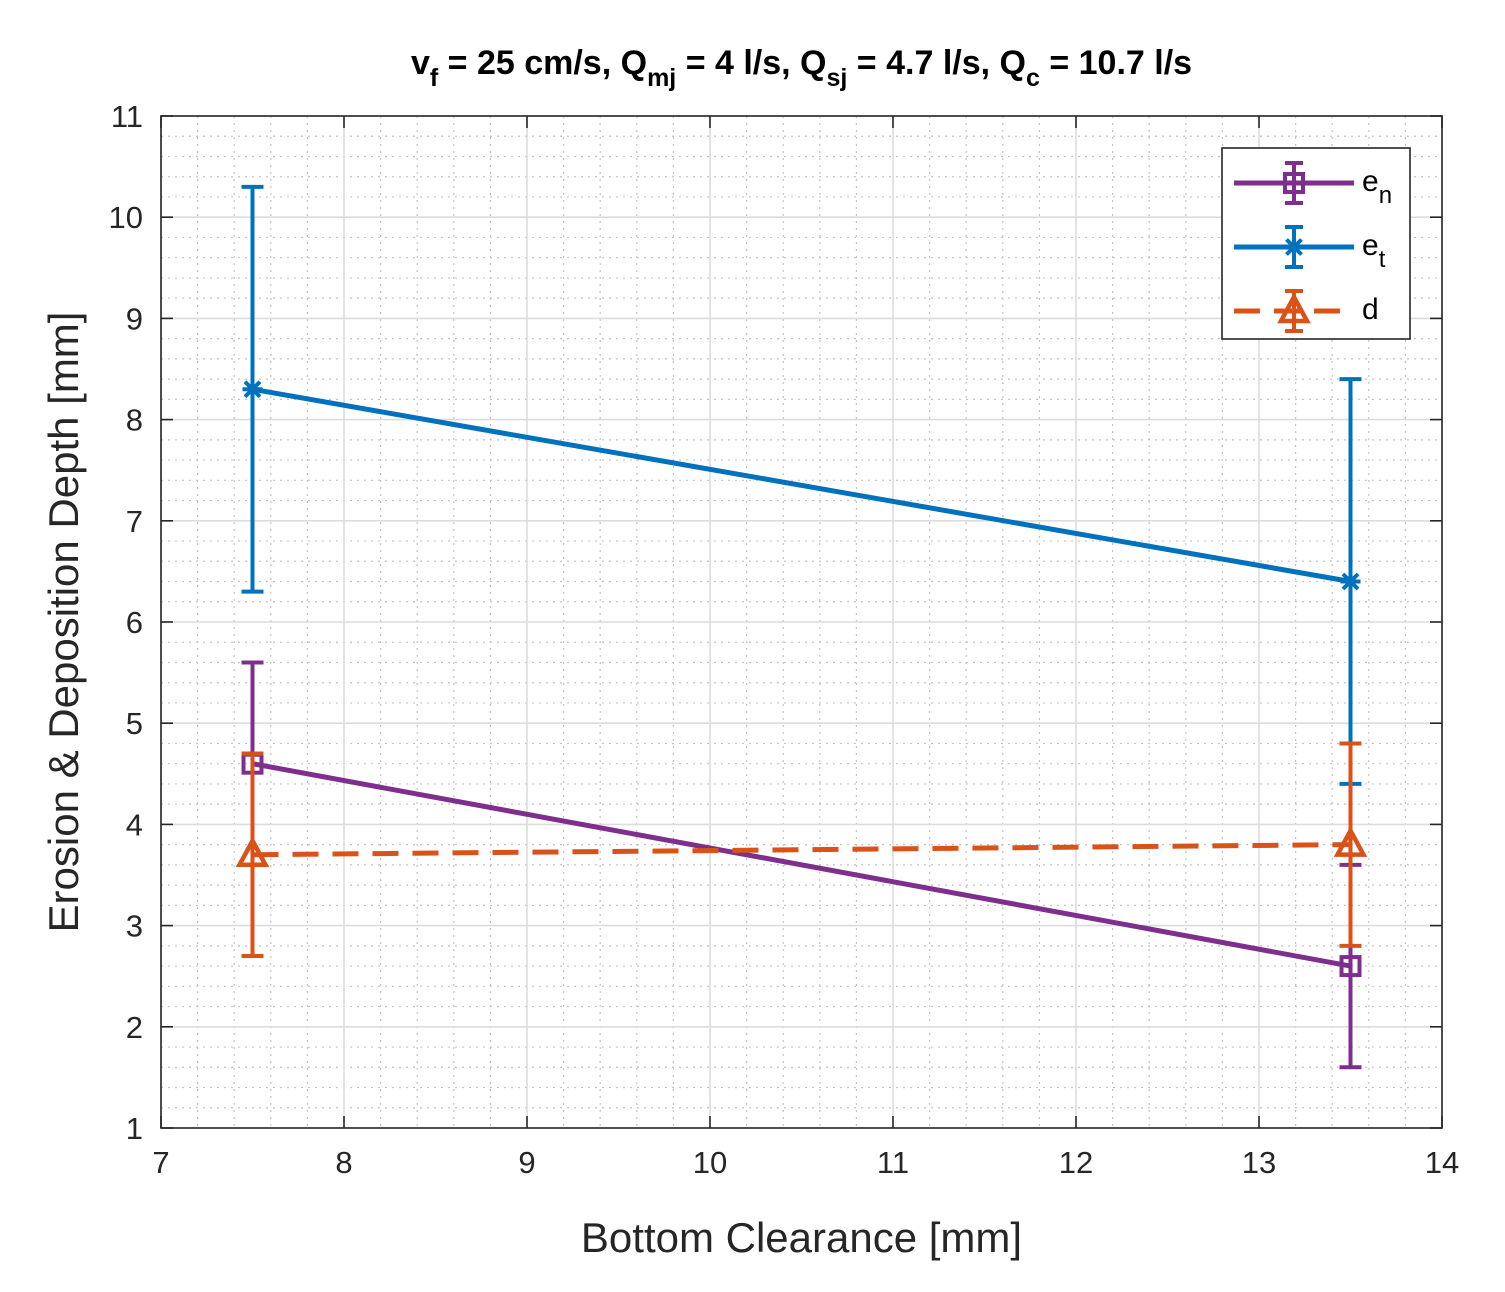 This screenshot has height=1292, width=1505. I want to click on y-tick-label: 11, so click(127, 116).